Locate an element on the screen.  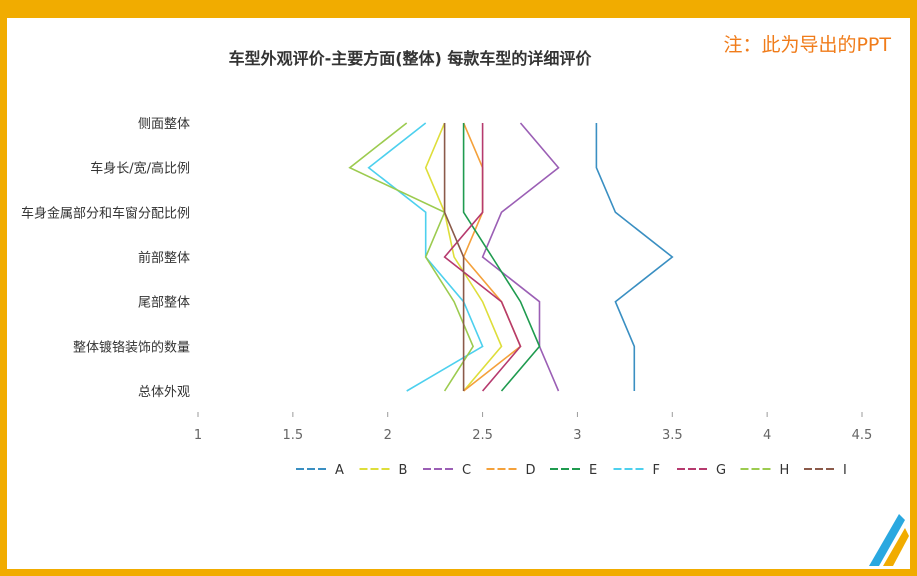
legend-label: G is located at coordinates (721, 470).